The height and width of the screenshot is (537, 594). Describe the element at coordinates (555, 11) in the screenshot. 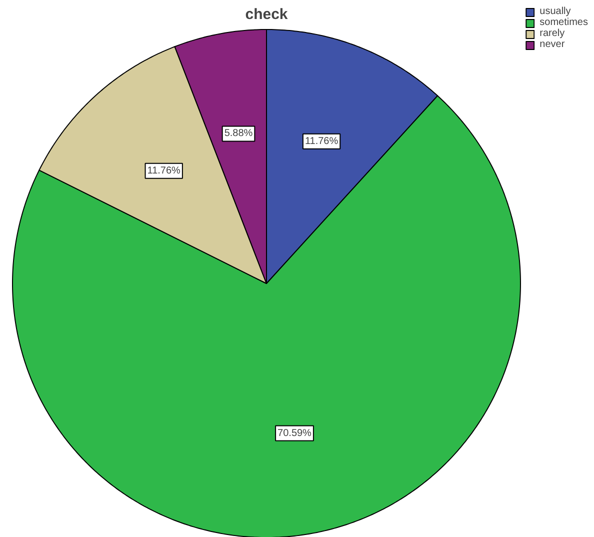

I see `legend-label: usually` at that location.